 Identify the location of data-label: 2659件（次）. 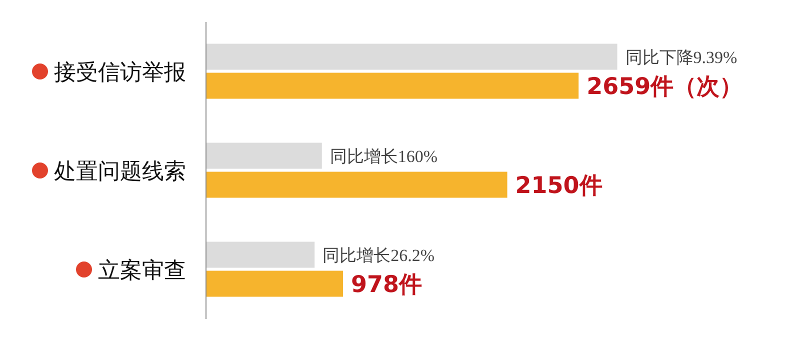
(664, 87).